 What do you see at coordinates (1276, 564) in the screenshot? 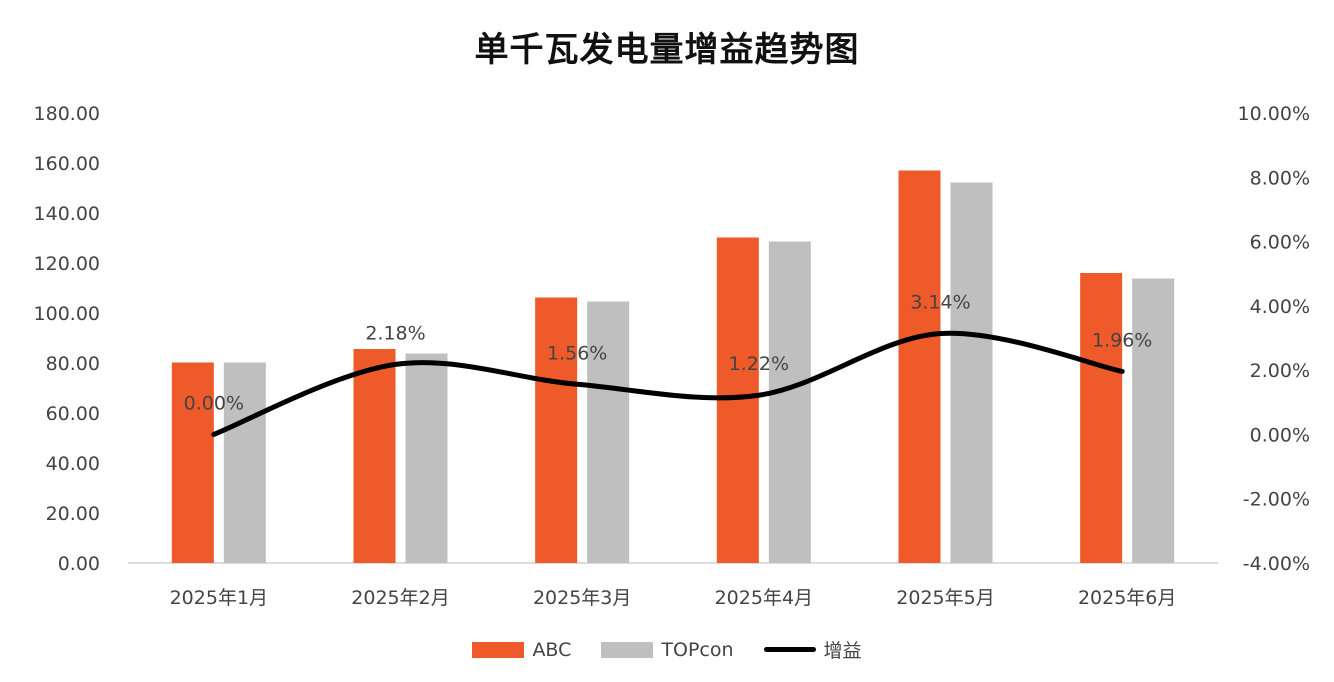
I see `y-right-tick-label: -4.00%` at bounding box center [1276, 564].